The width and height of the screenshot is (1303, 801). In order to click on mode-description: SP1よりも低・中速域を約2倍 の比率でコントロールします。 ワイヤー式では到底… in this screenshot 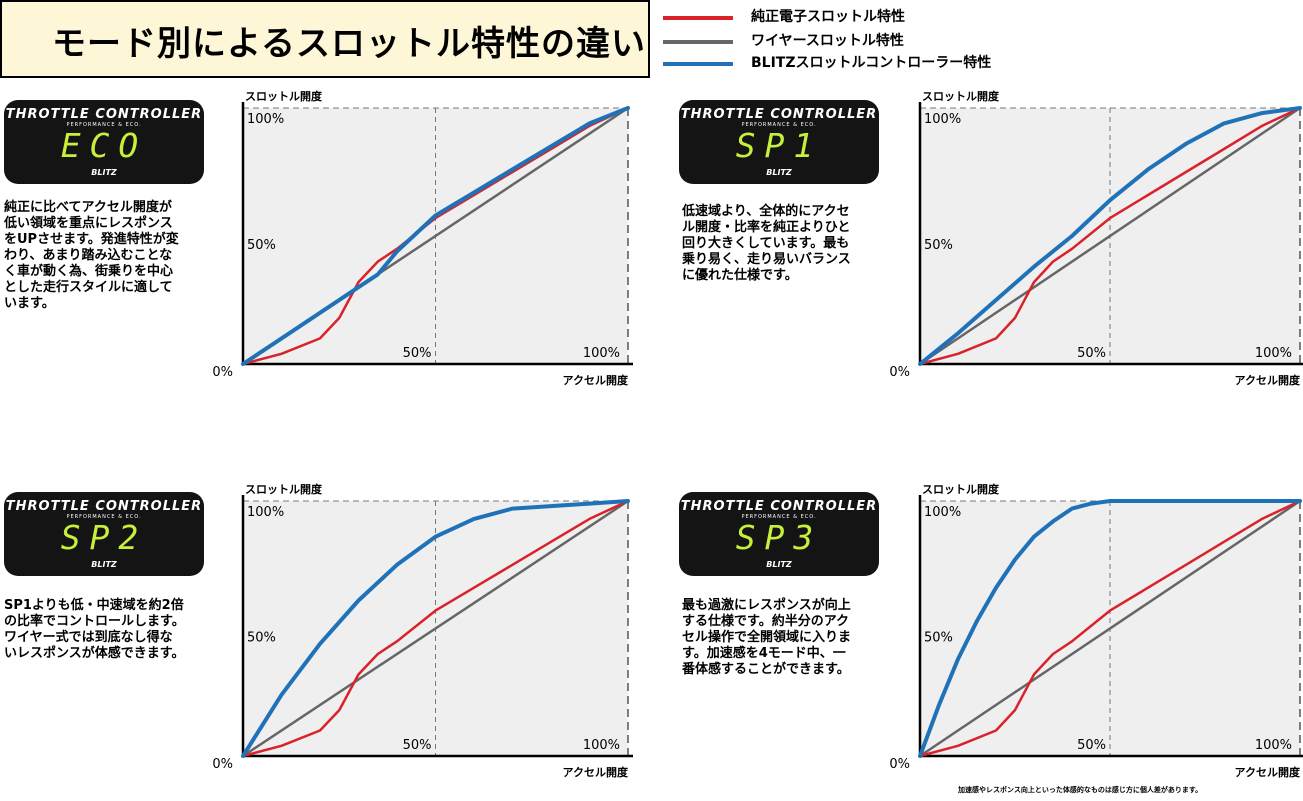, I will do `click(94, 629)`.